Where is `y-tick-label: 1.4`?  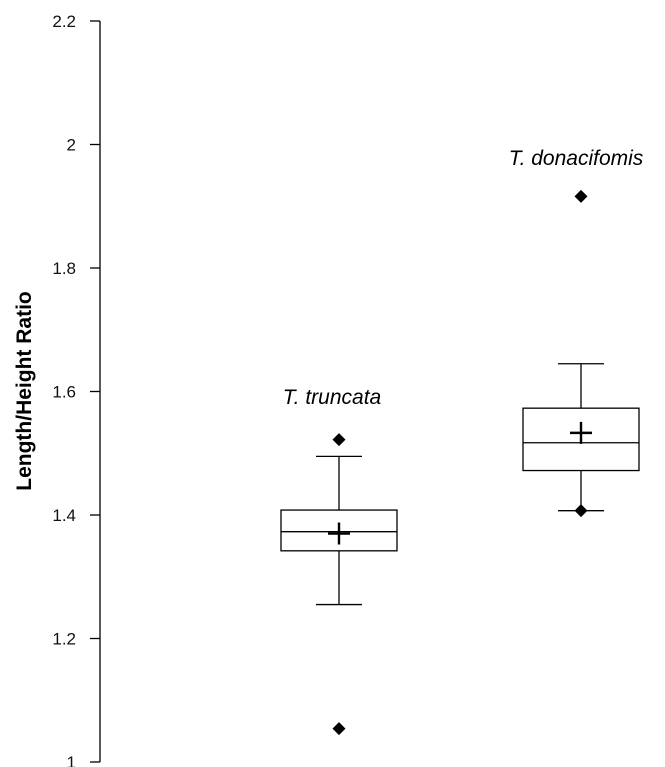 y-tick-label: 1.4 is located at coordinates (64, 515).